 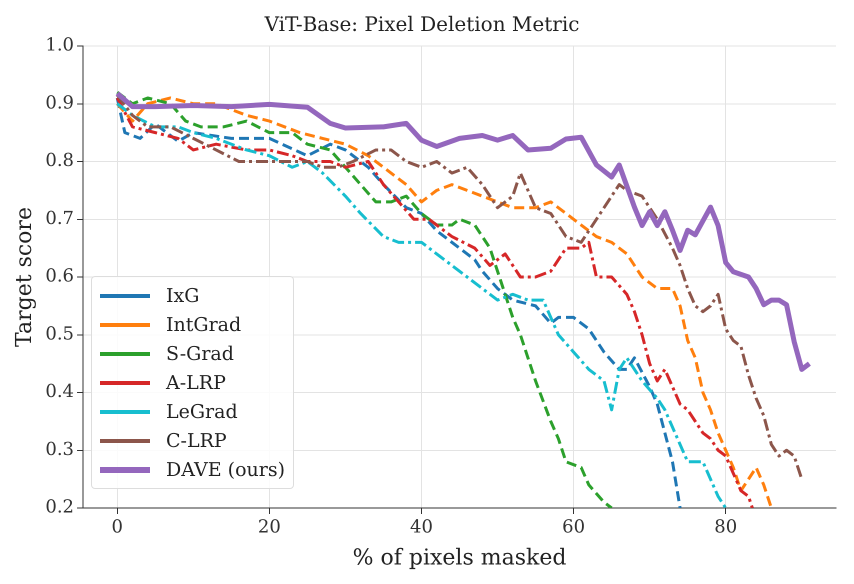 I want to click on x-axis-title: % of pixels masked, so click(x=459, y=558).